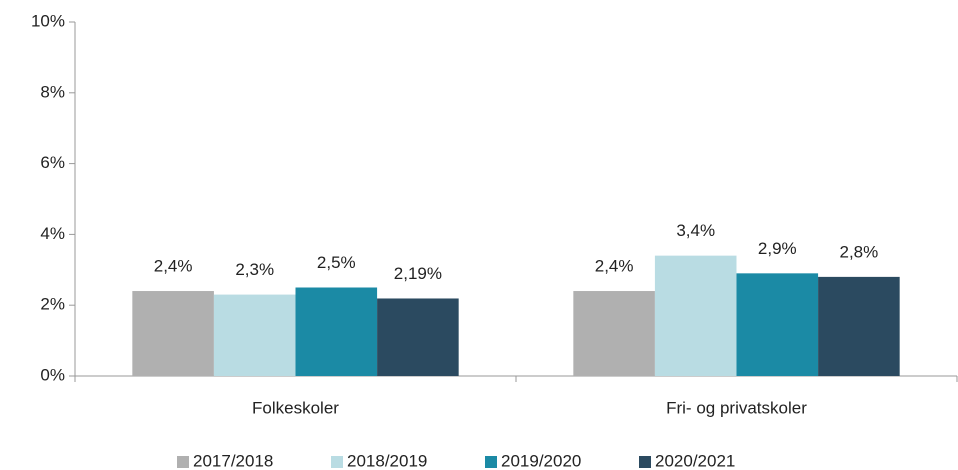 The width and height of the screenshot is (958, 470). Describe the element at coordinates (233, 460) in the screenshot. I see `legend-label: 2017/2018` at that location.